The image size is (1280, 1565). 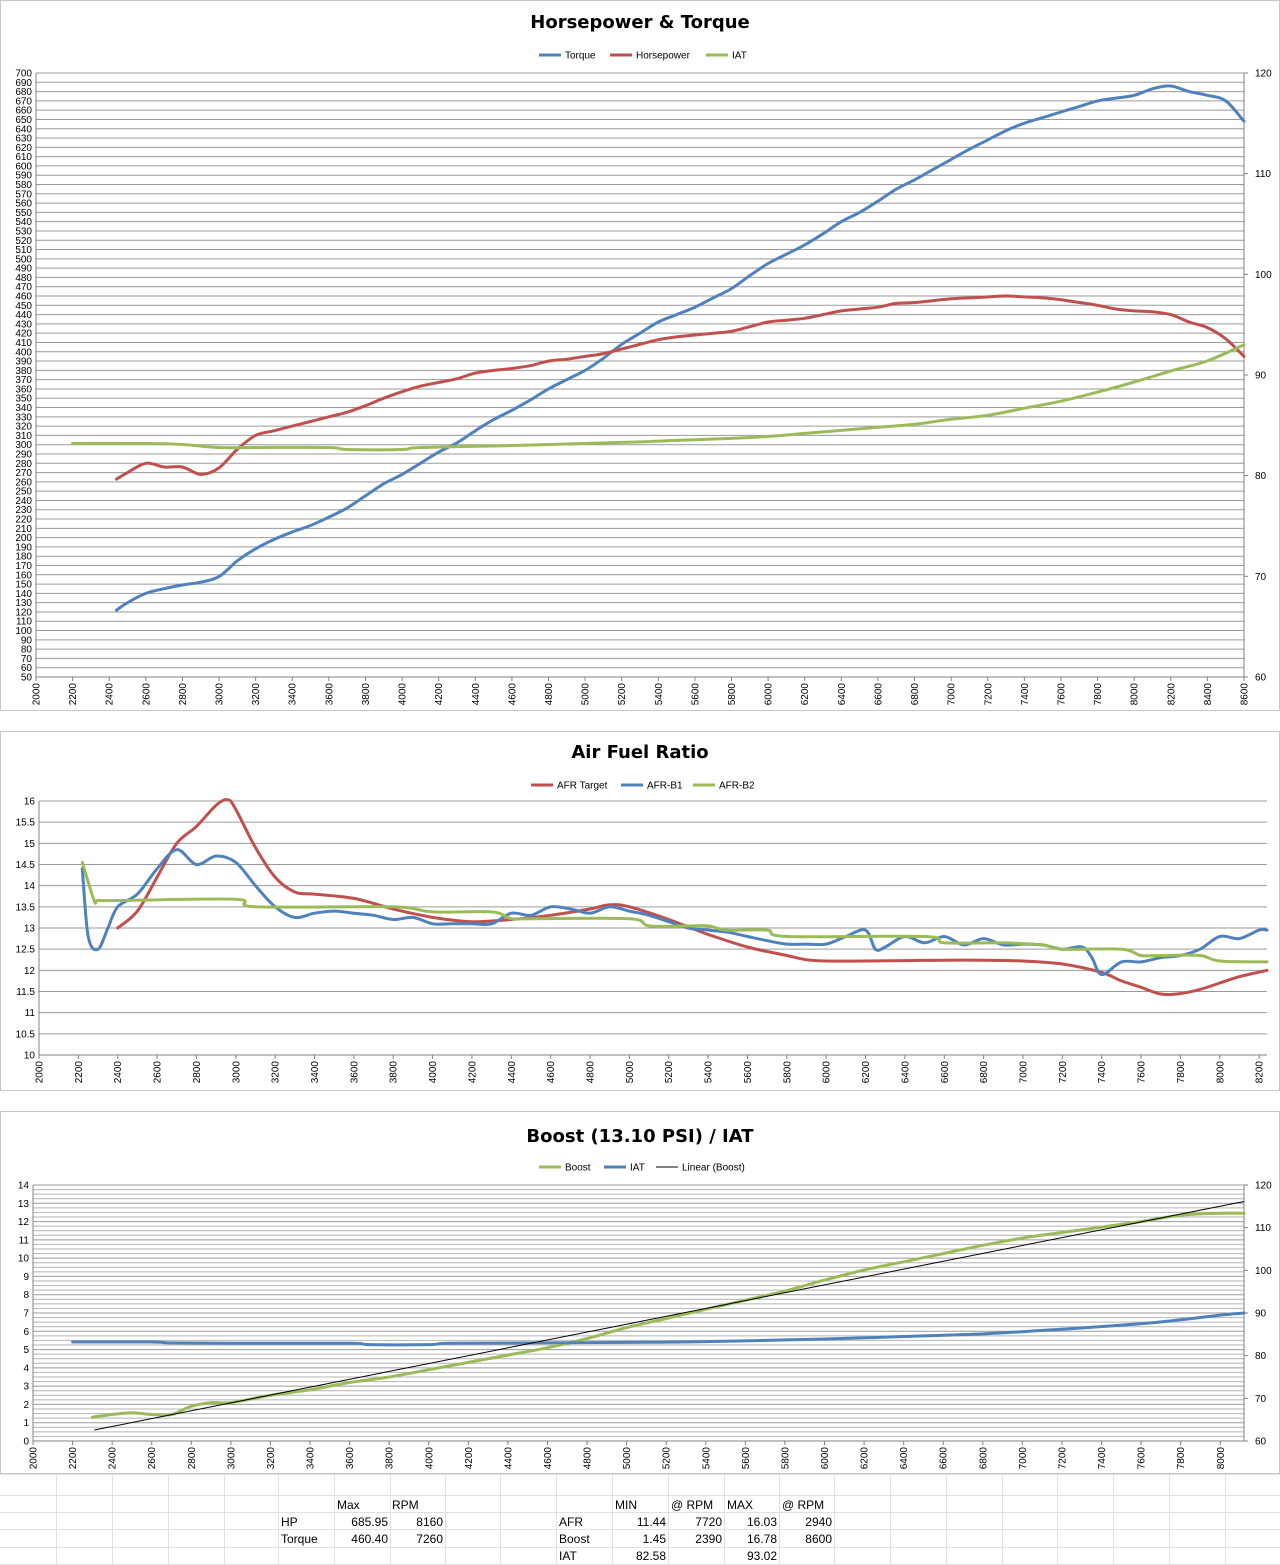 I want to click on series-lines, so click(x=658, y=1315).